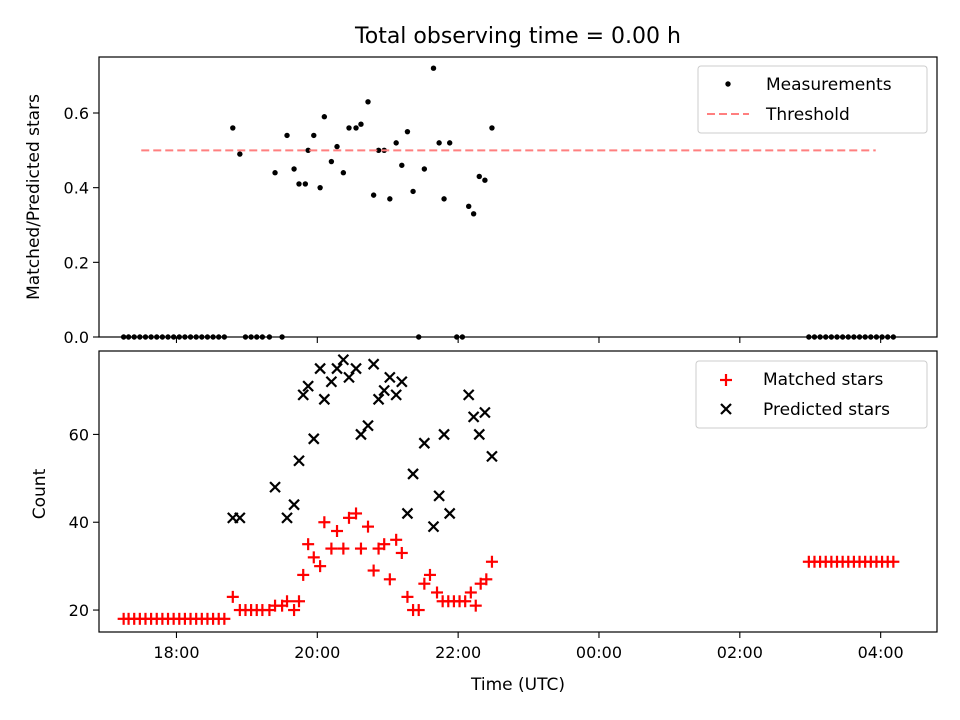  I want to click on legend-predicted-label: Predicted stars, so click(826, 410).